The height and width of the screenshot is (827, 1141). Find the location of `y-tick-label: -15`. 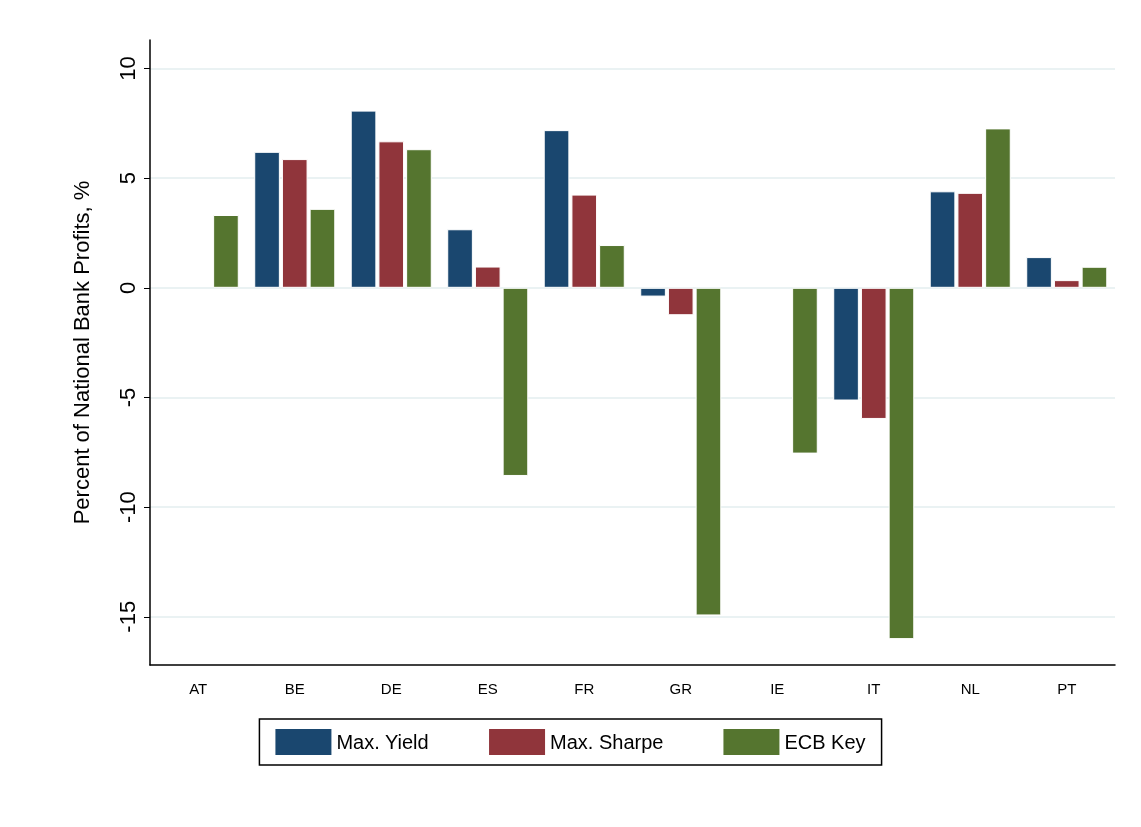

y-tick-label: -15 is located at coordinates (127, 616).